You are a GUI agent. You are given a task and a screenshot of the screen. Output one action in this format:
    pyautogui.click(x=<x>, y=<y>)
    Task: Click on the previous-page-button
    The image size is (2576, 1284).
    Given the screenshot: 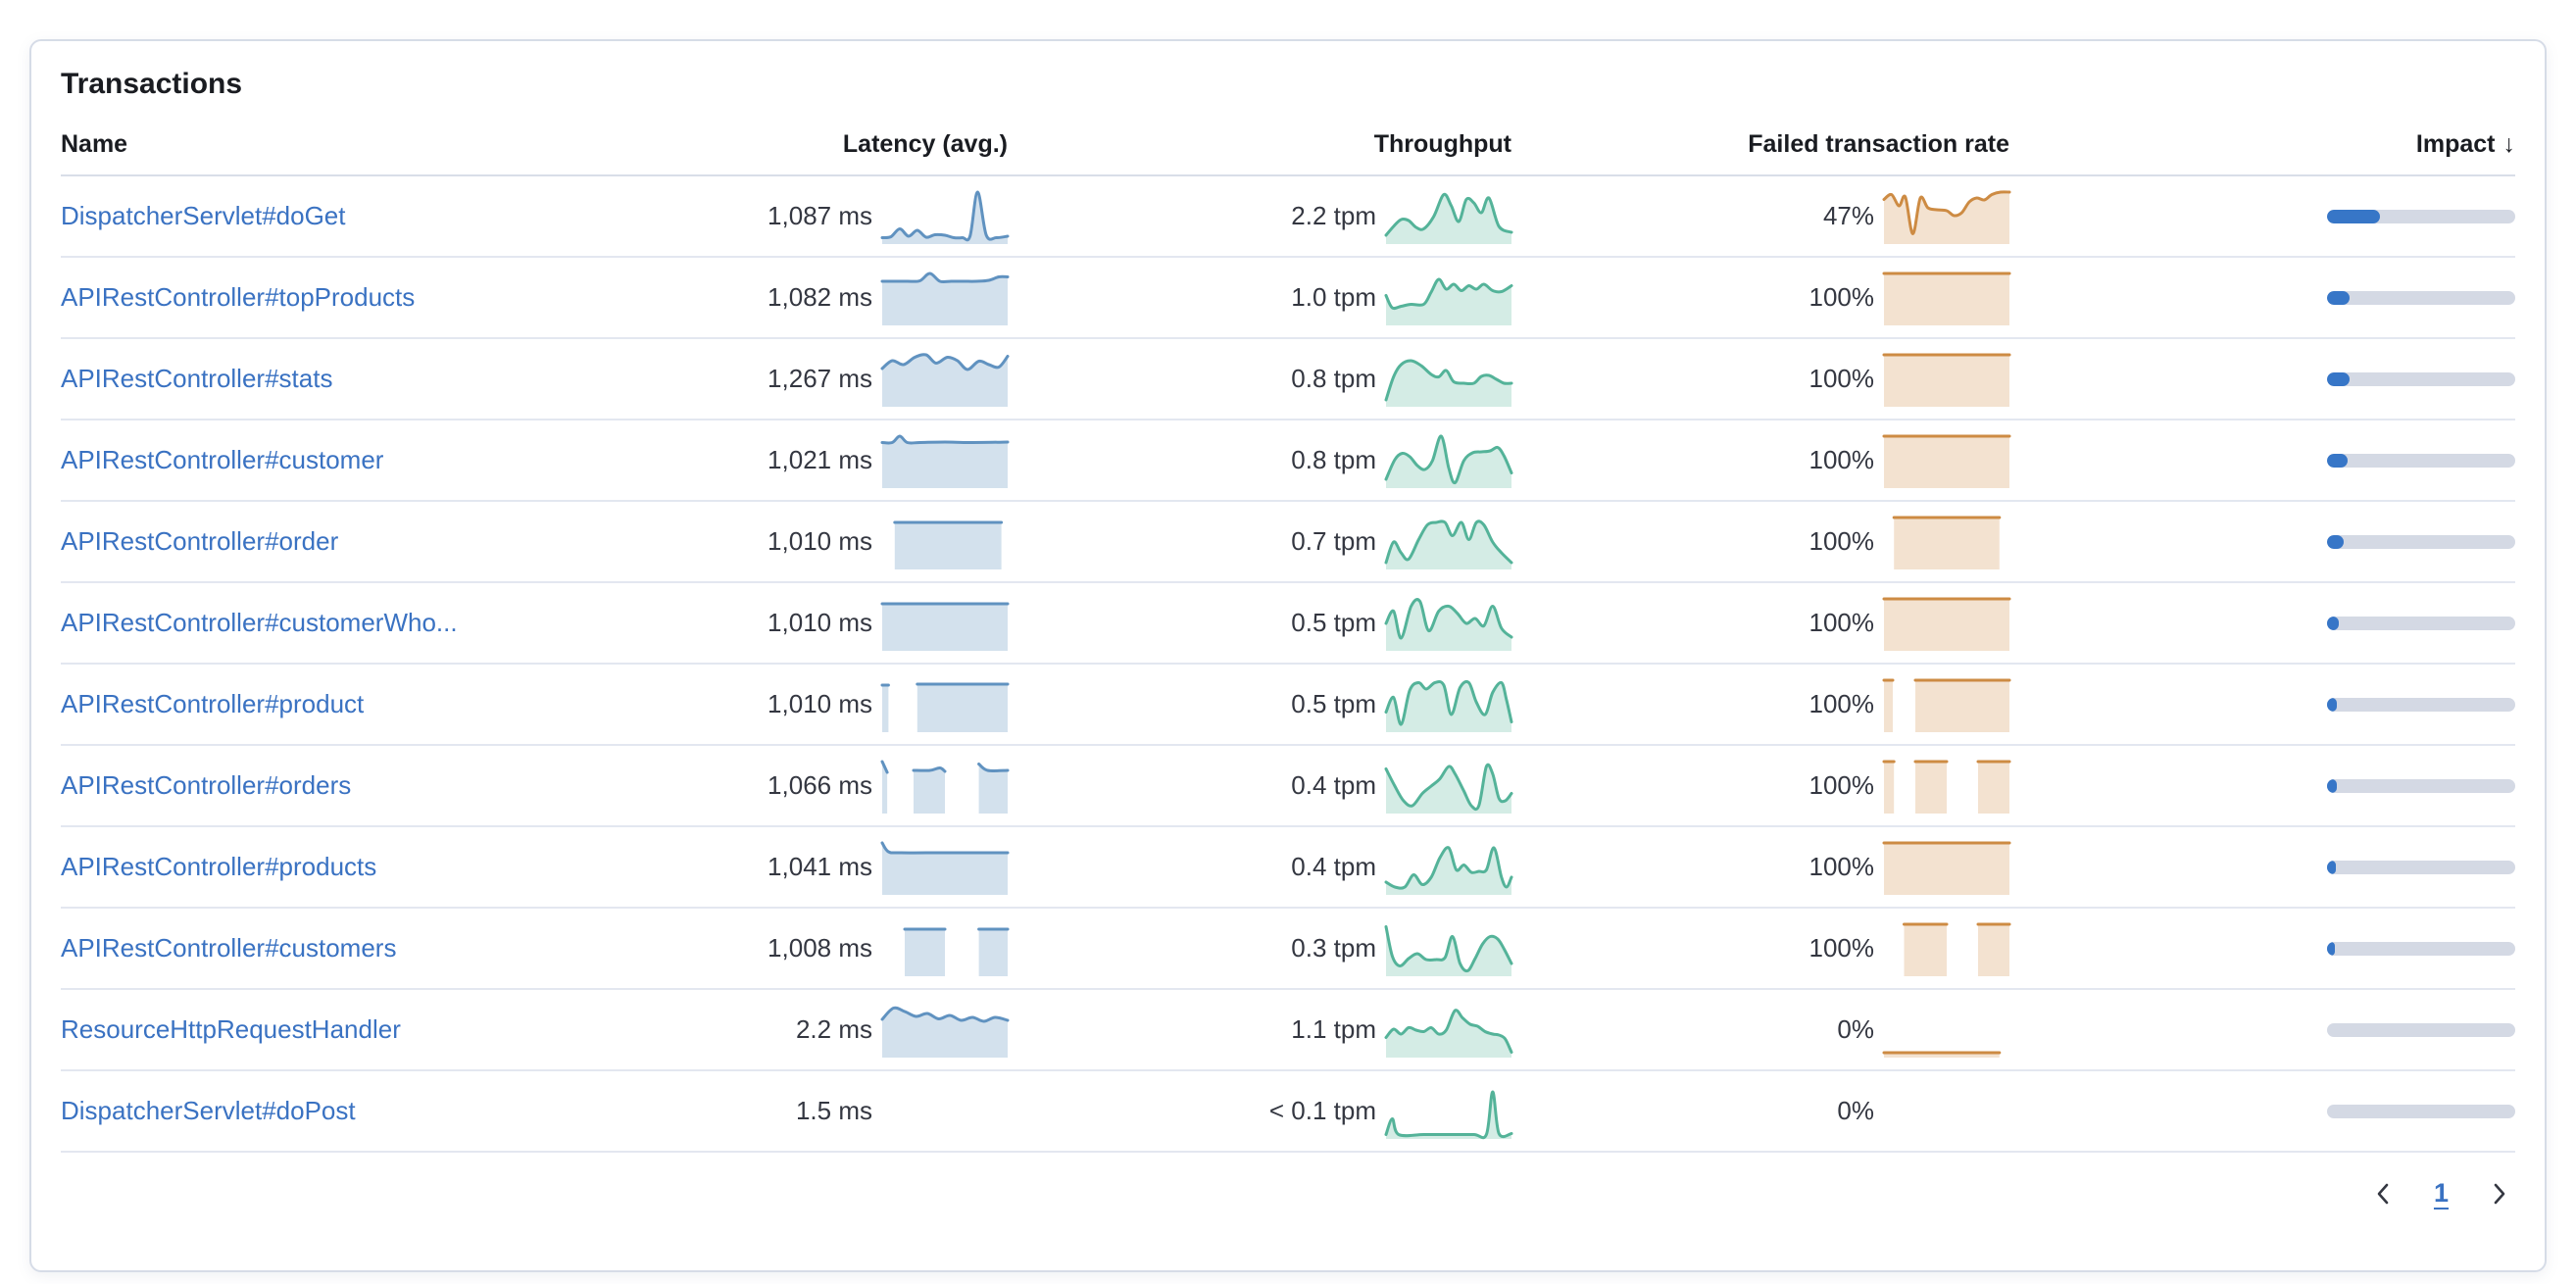 What is the action you would take?
    pyautogui.click(x=2384, y=1194)
    